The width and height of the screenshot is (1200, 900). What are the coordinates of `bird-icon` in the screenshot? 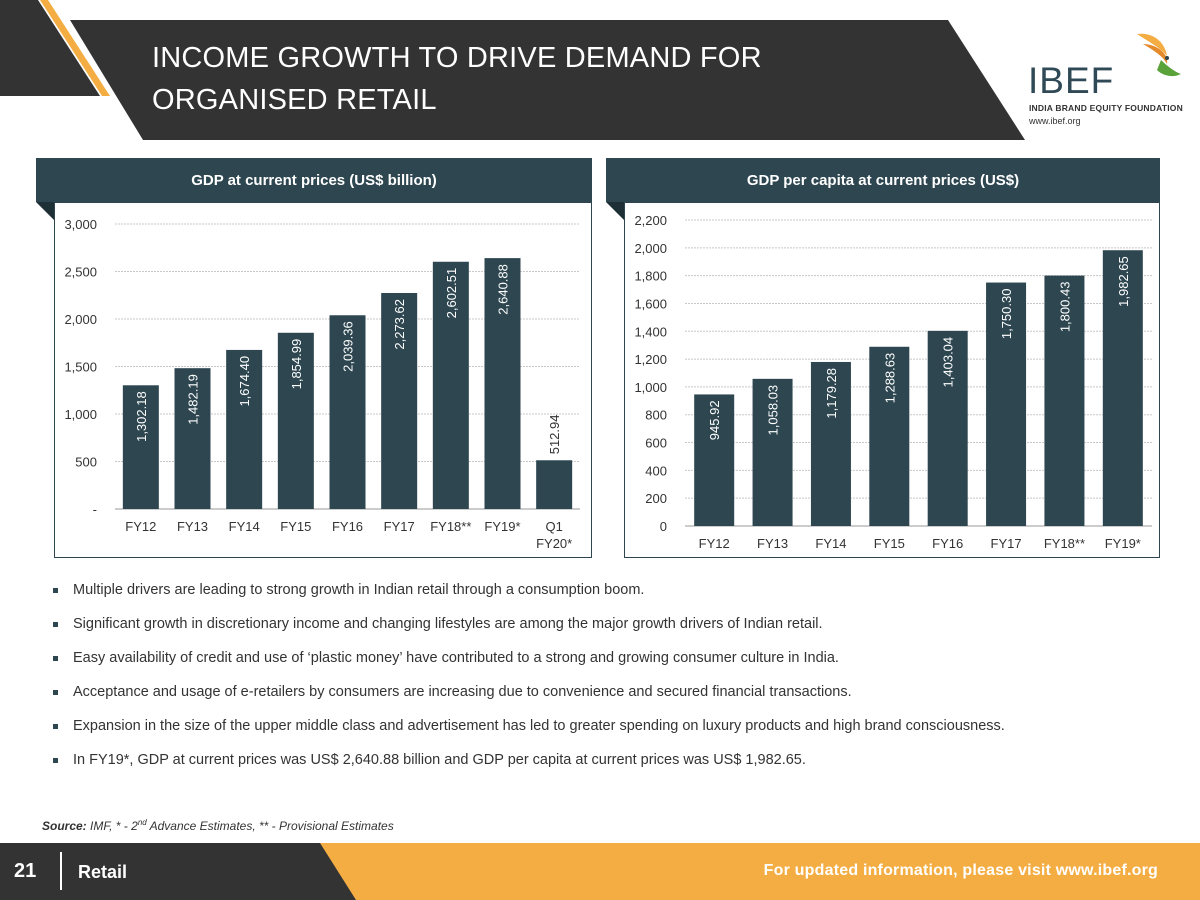 It's located at (1159, 55).